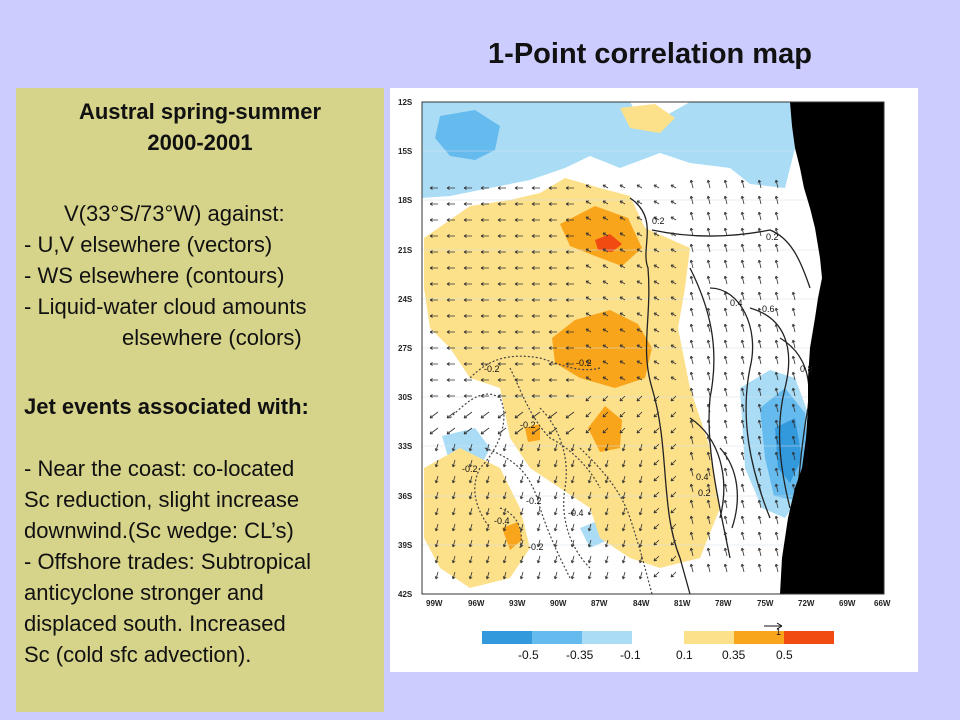 Image resolution: width=960 pixels, height=720 pixels. I want to click on colorbar-legend: -0.5 -0.35 -0.1 0.1 0.35 0.5, so click(658, 646).